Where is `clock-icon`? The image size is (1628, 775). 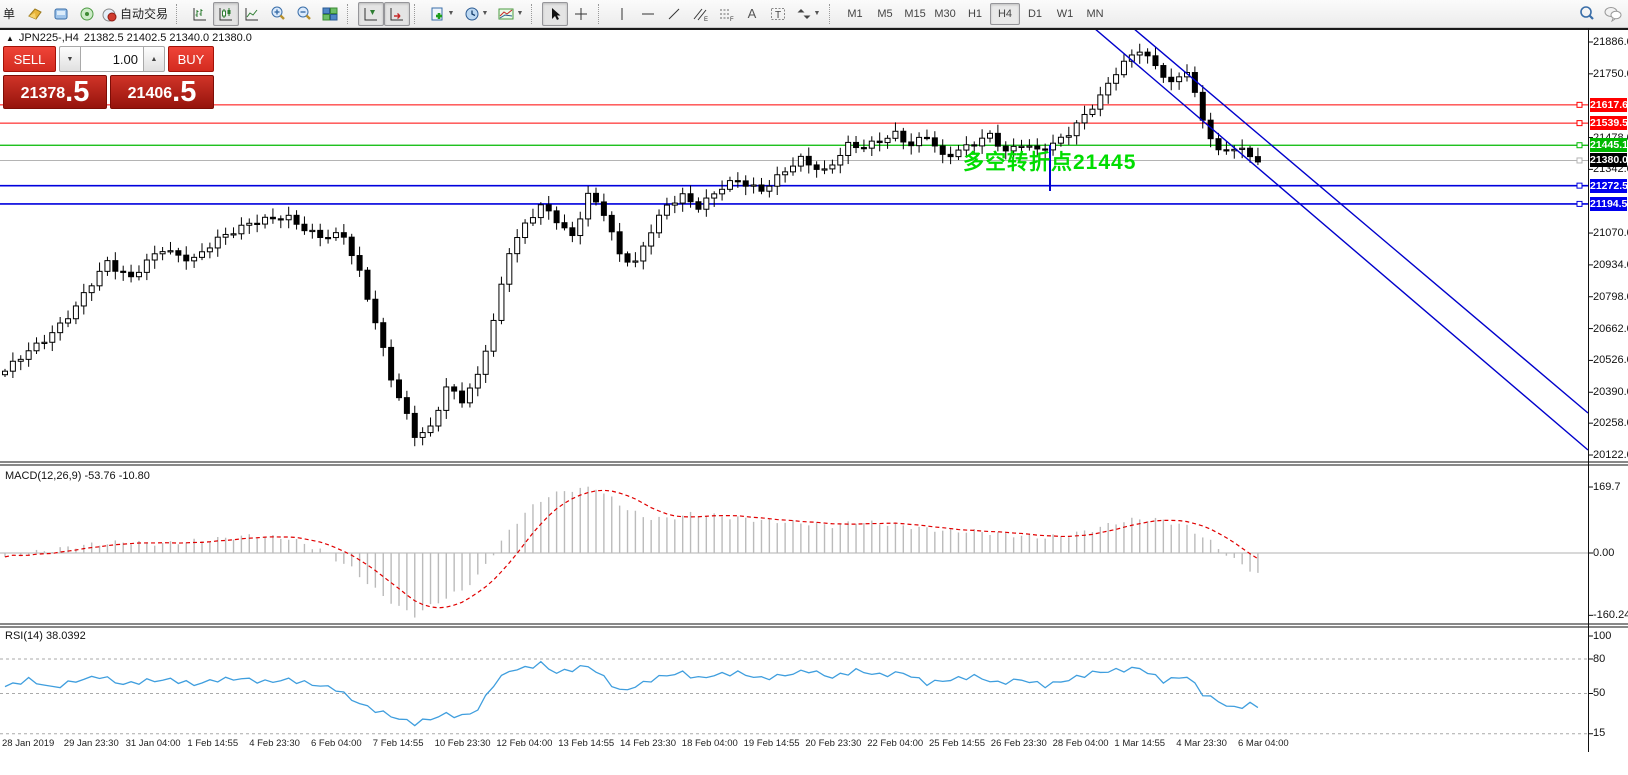 clock-icon is located at coordinates (472, 13).